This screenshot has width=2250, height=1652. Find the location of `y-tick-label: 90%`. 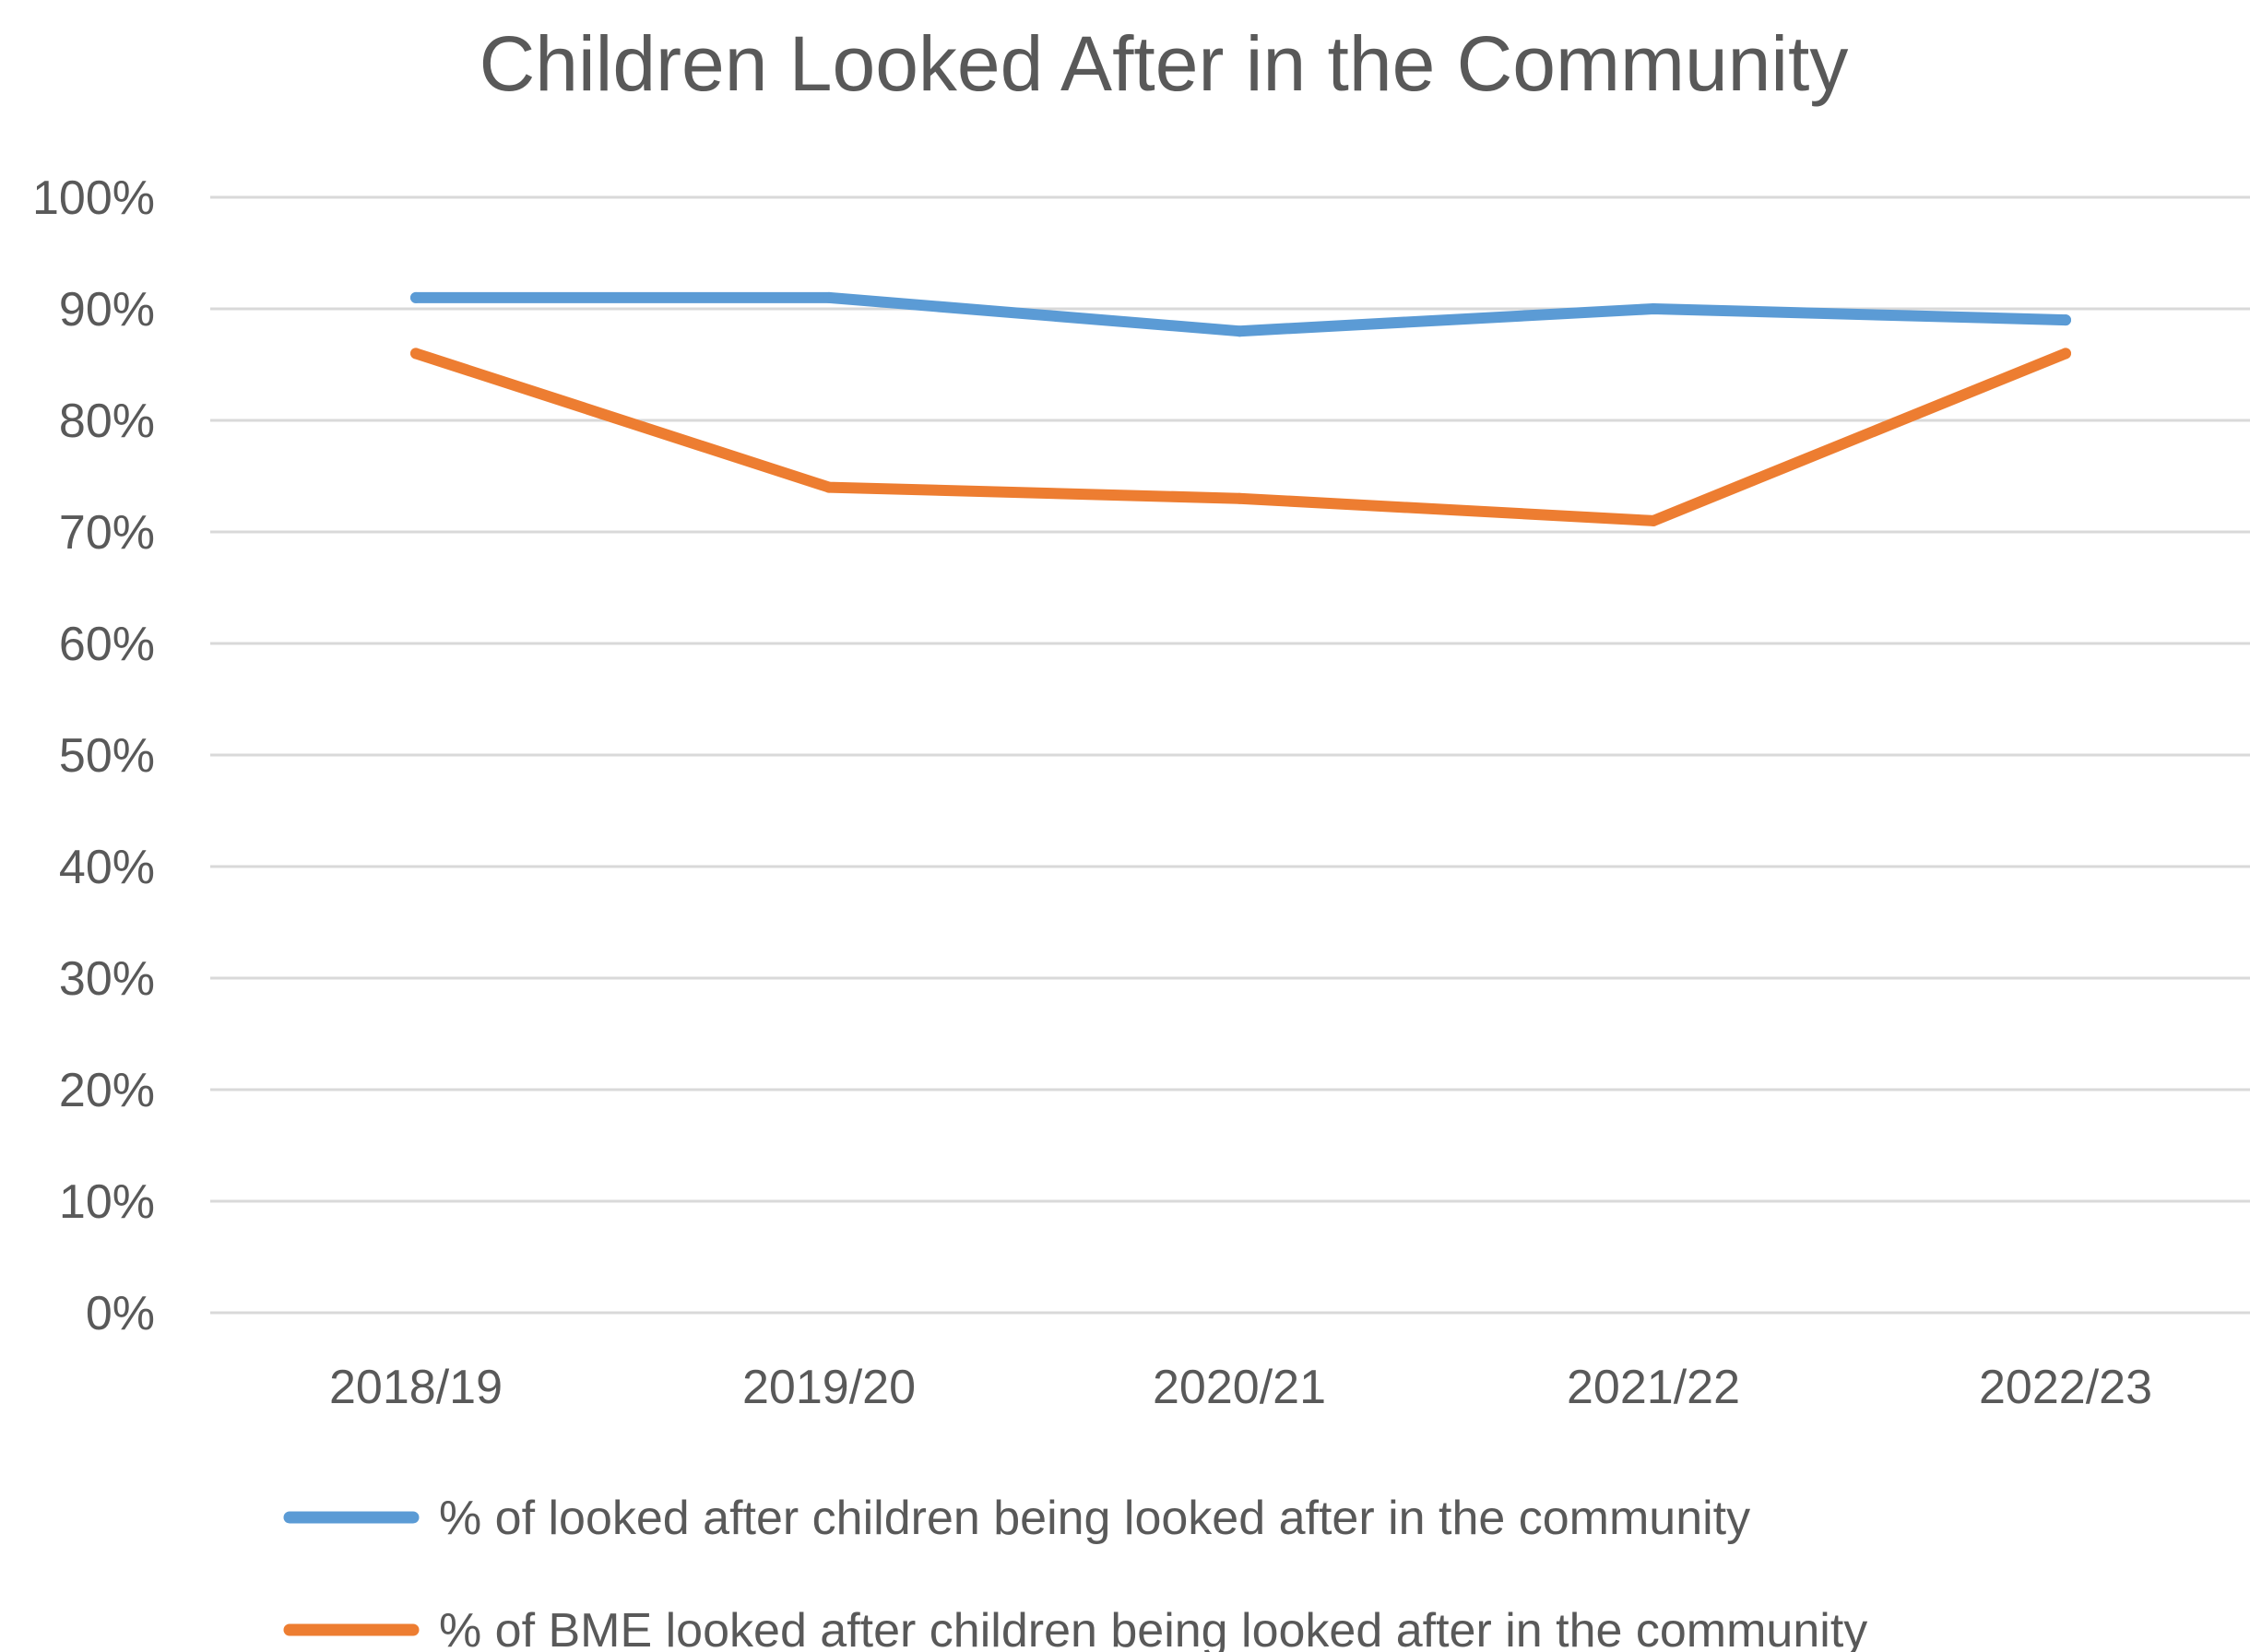

y-tick-label: 90% is located at coordinates (107, 309).